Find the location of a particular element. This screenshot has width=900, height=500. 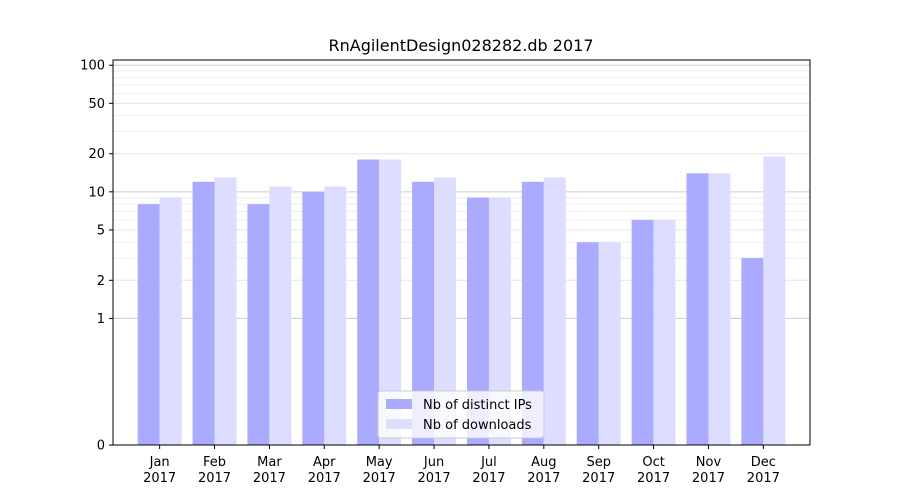

x-tick-label-month: Jun is located at coordinates (433, 462).